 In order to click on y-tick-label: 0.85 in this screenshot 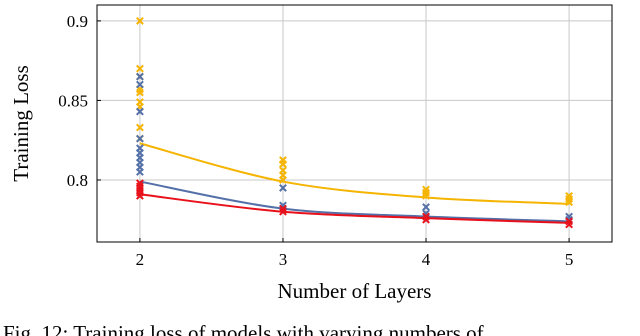, I will do `click(73, 100)`.